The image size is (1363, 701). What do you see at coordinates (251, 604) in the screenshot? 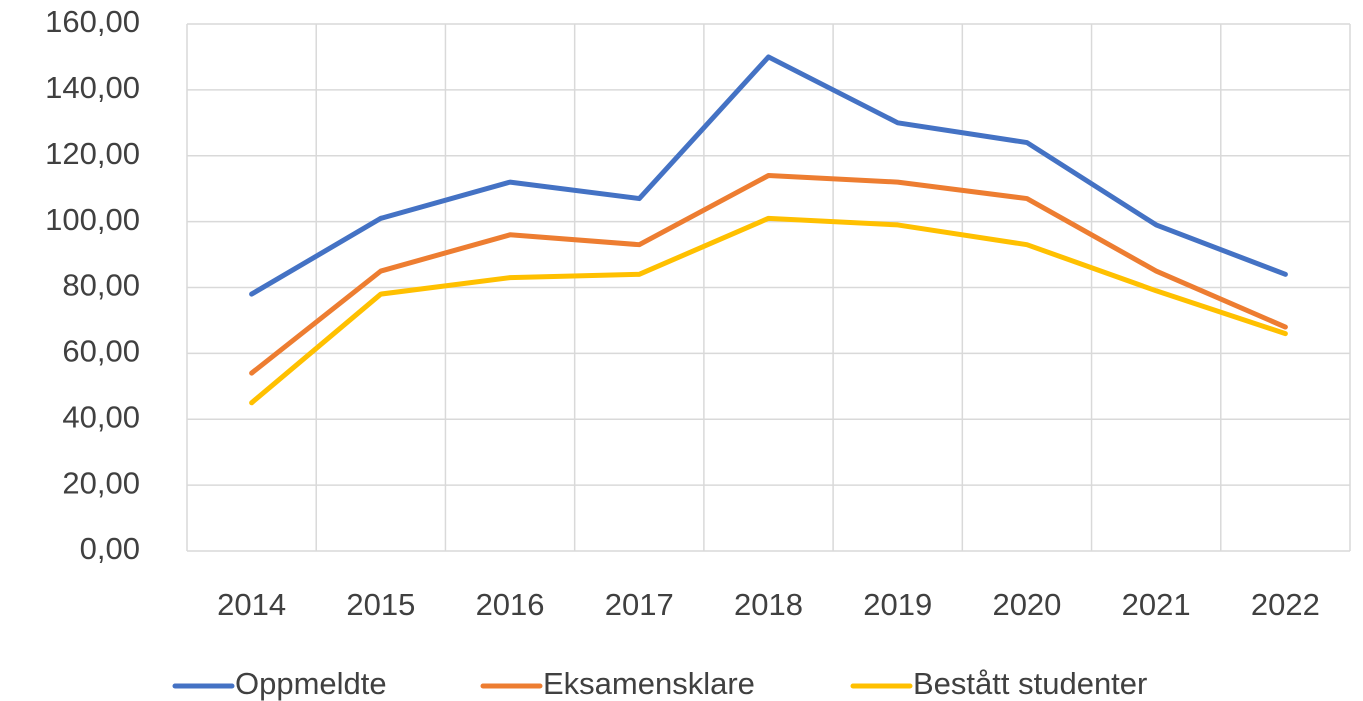
I see `x-tick-label: 2014` at bounding box center [251, 604].